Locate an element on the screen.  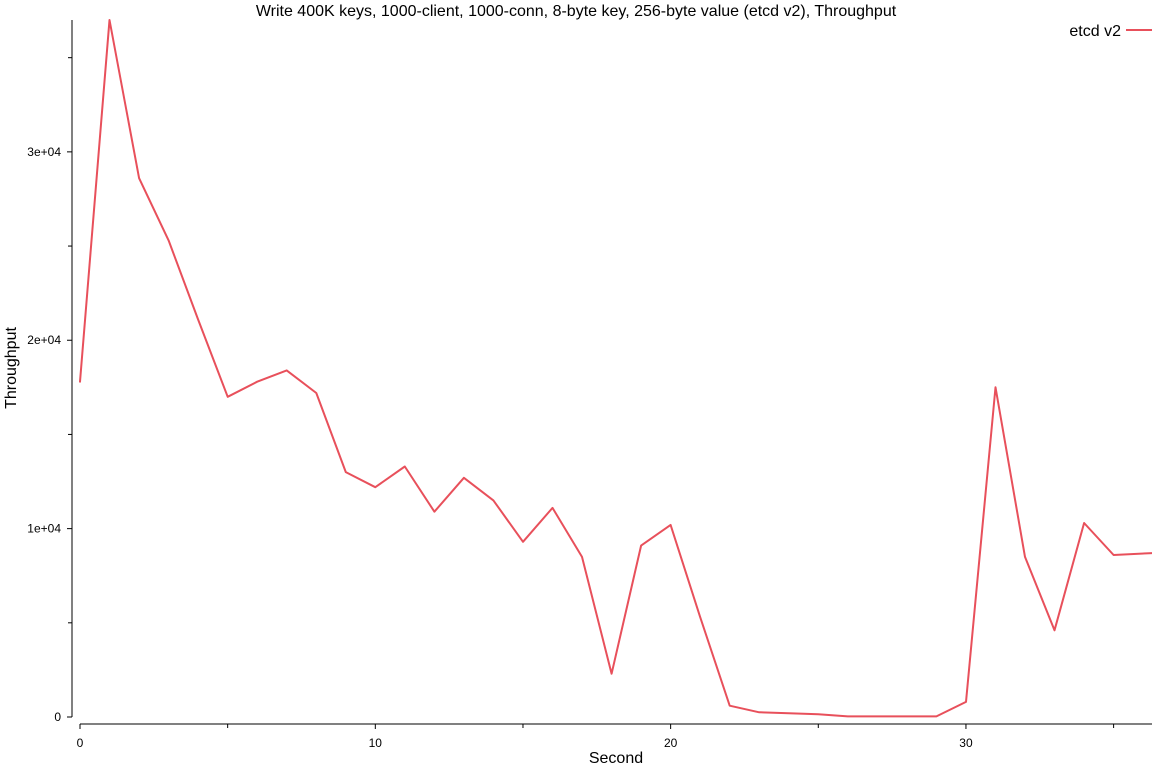
y-tick-label: 1e+04 is located at coordinates (44, 529).